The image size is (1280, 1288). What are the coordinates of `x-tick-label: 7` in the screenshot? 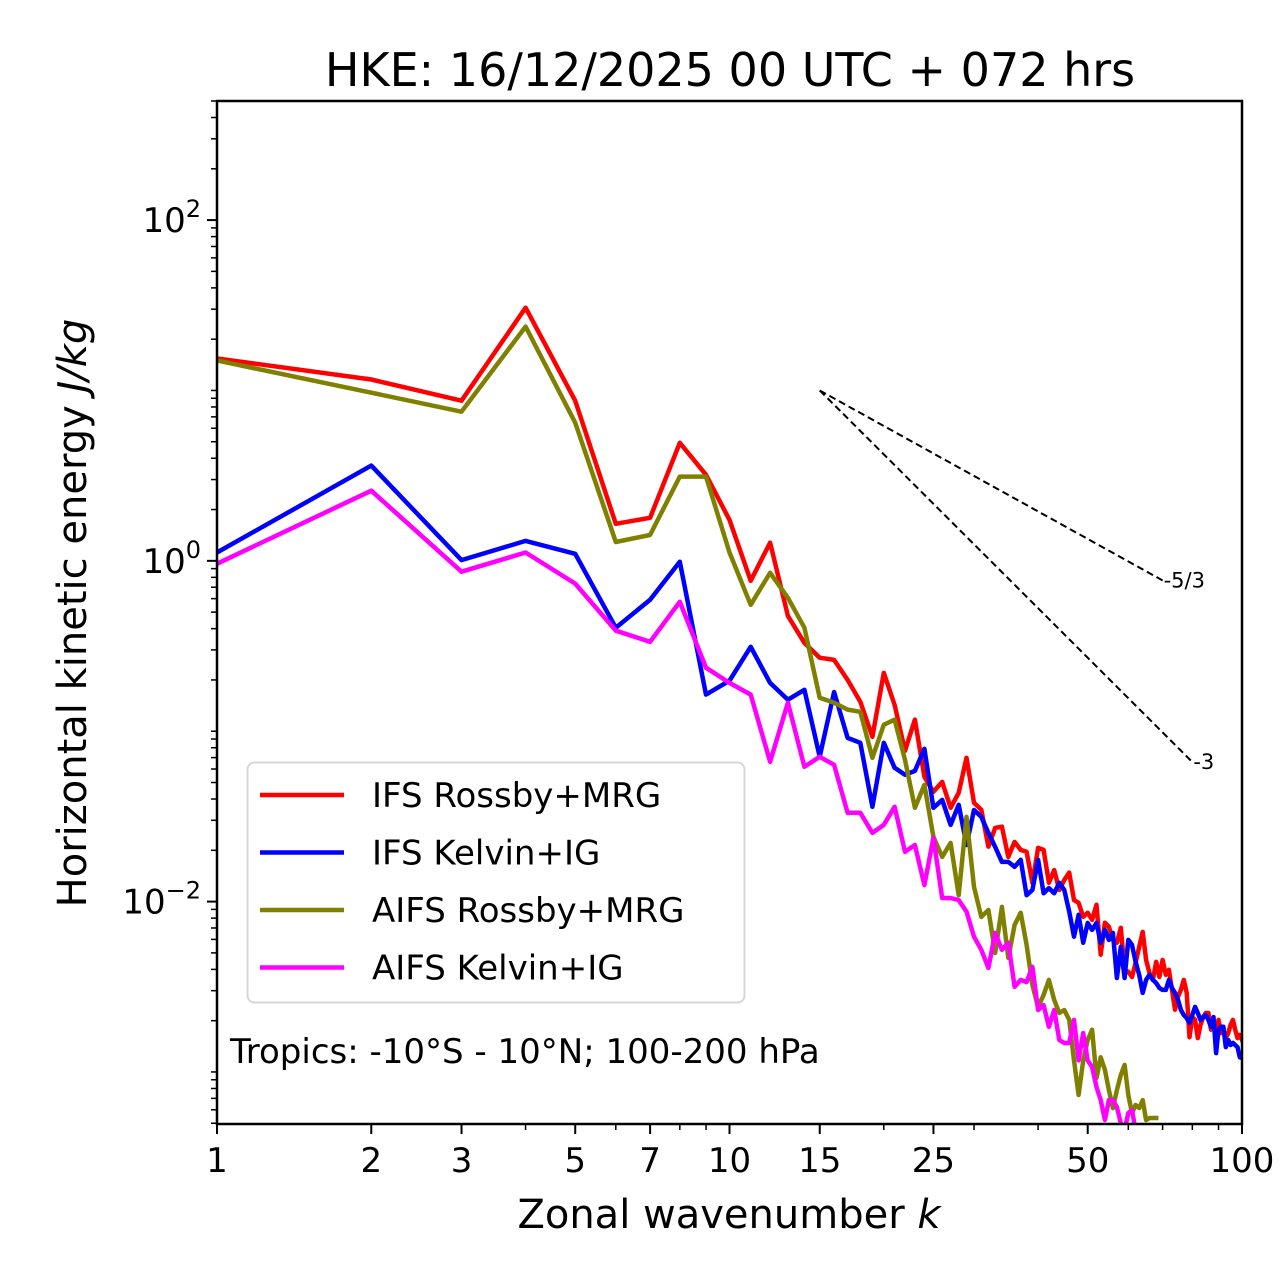 It's located at (650, 1161).